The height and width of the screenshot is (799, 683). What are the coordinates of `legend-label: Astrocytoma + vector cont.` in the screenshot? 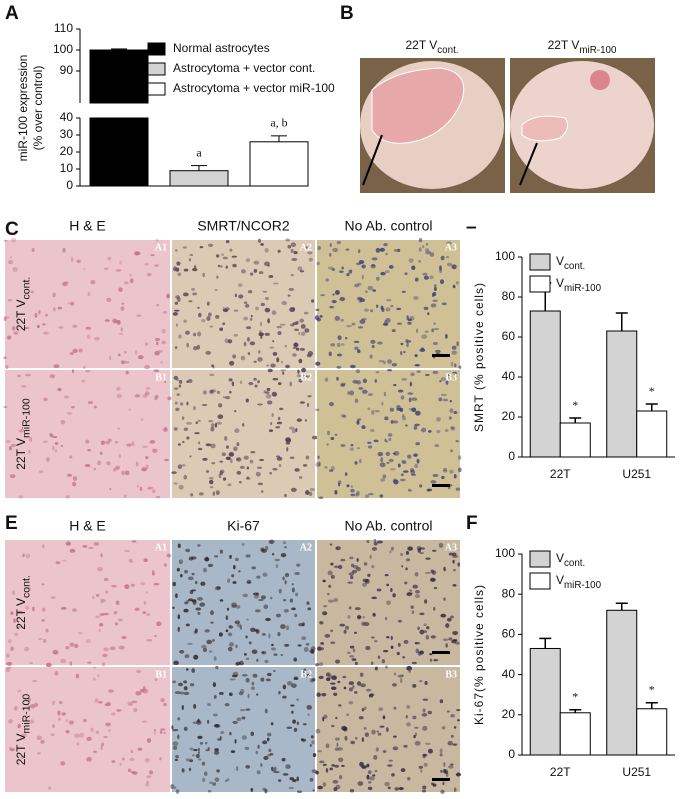 It's located at (244, 68).